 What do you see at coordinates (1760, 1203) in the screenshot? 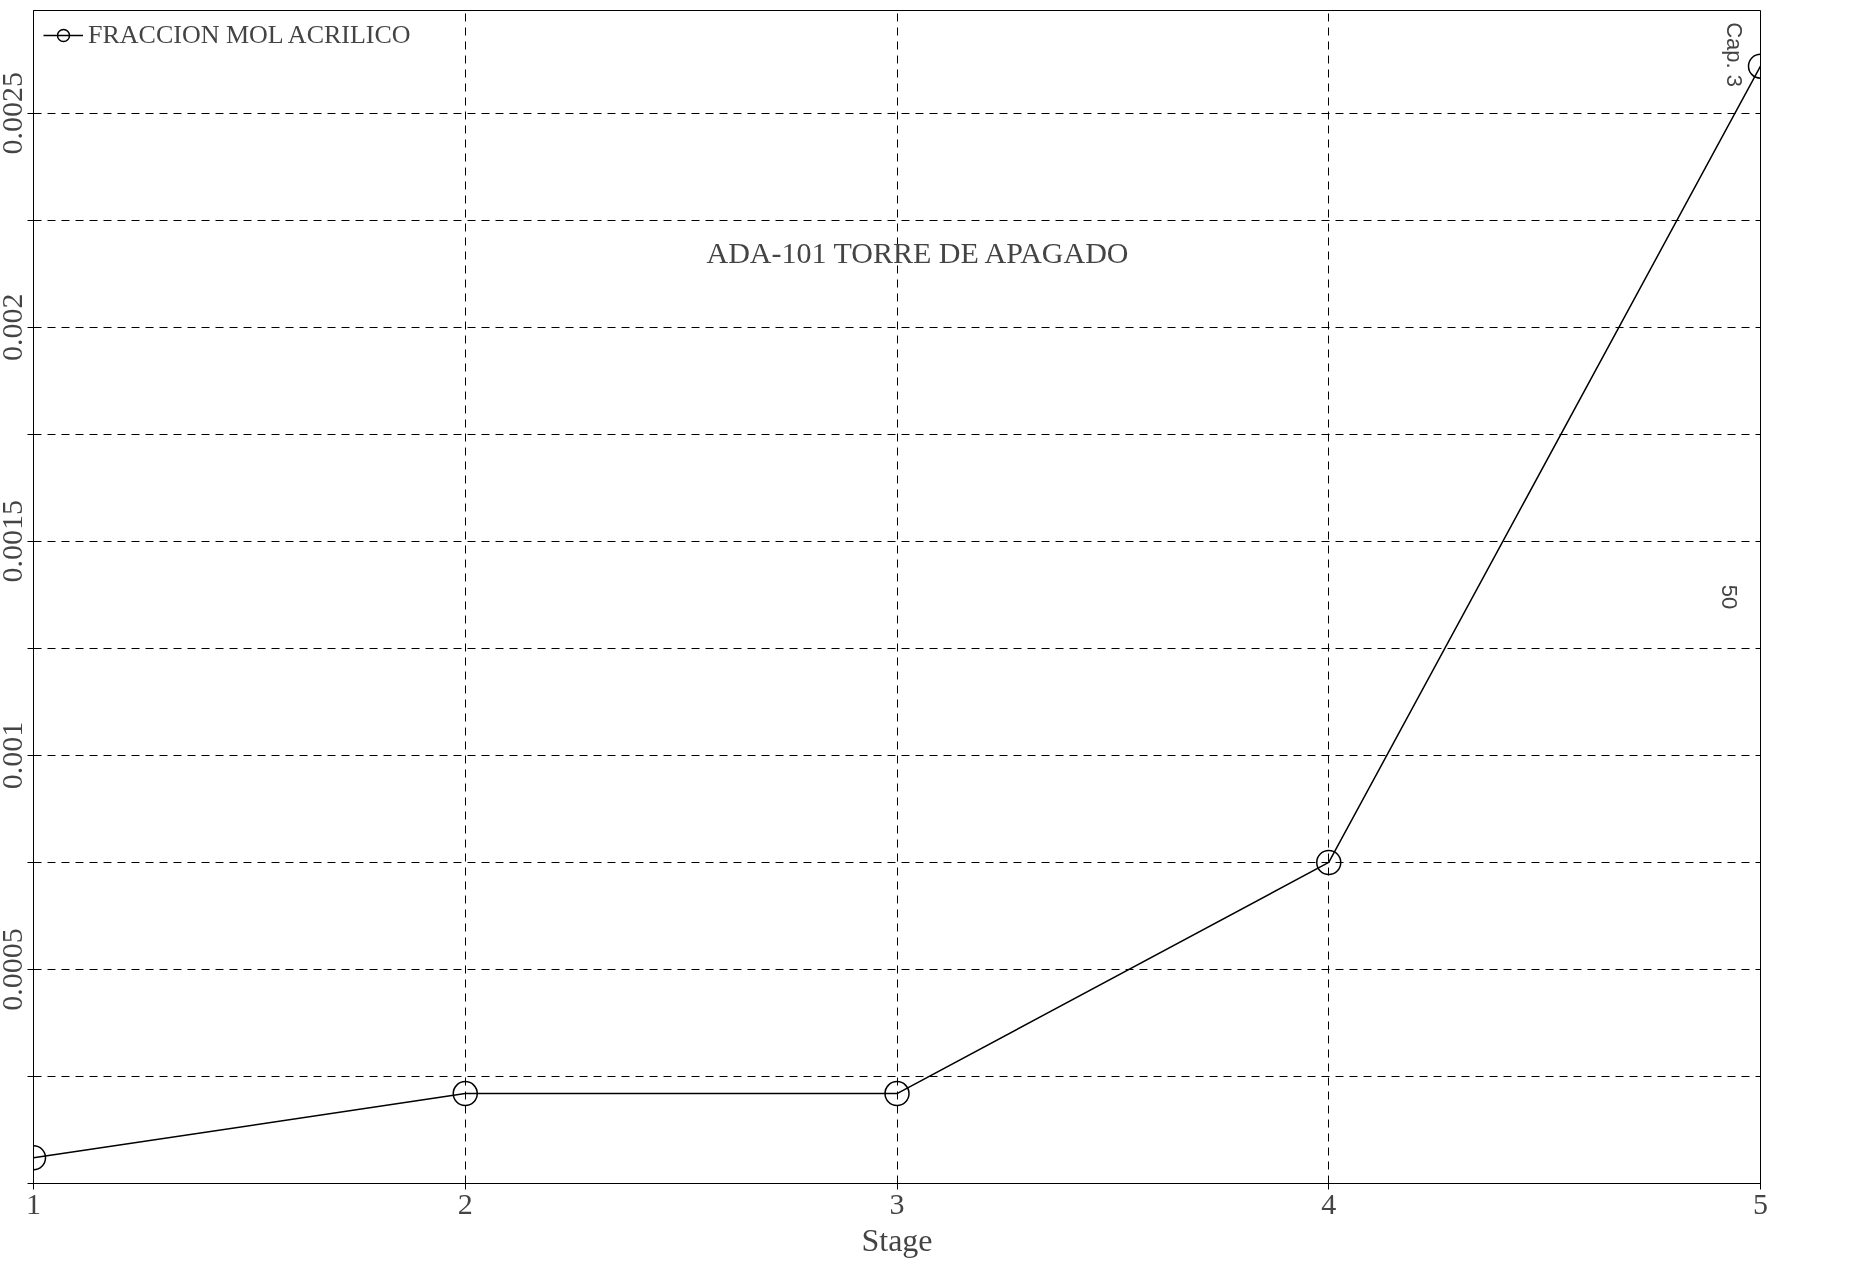
I see `x-tick-label: 5` at bounding box center [1760, 1203].